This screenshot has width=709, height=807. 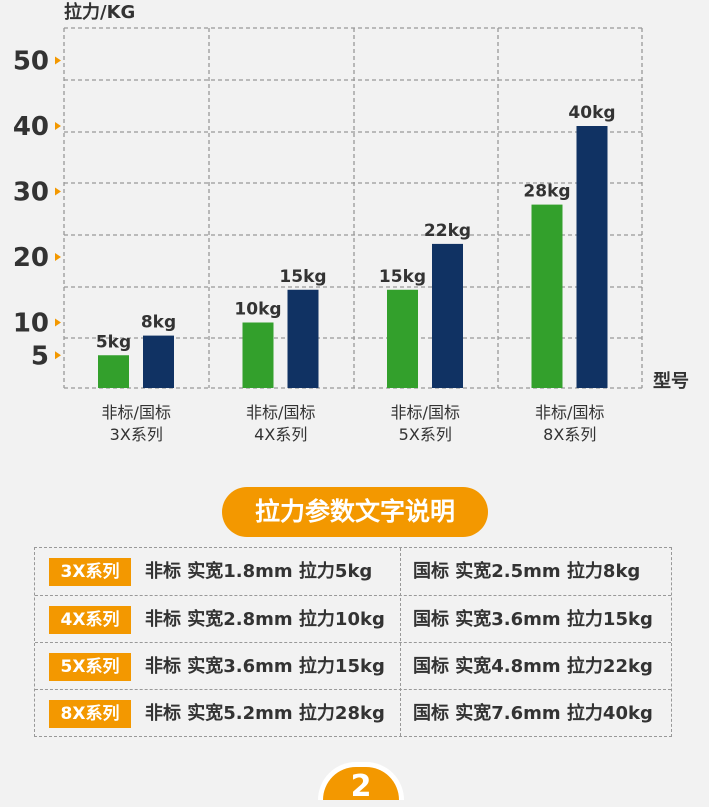 What do you see at coordinates (591, 113) in the screenshot?
I see `data-label: 40kg` at bounding box center [591, 113].